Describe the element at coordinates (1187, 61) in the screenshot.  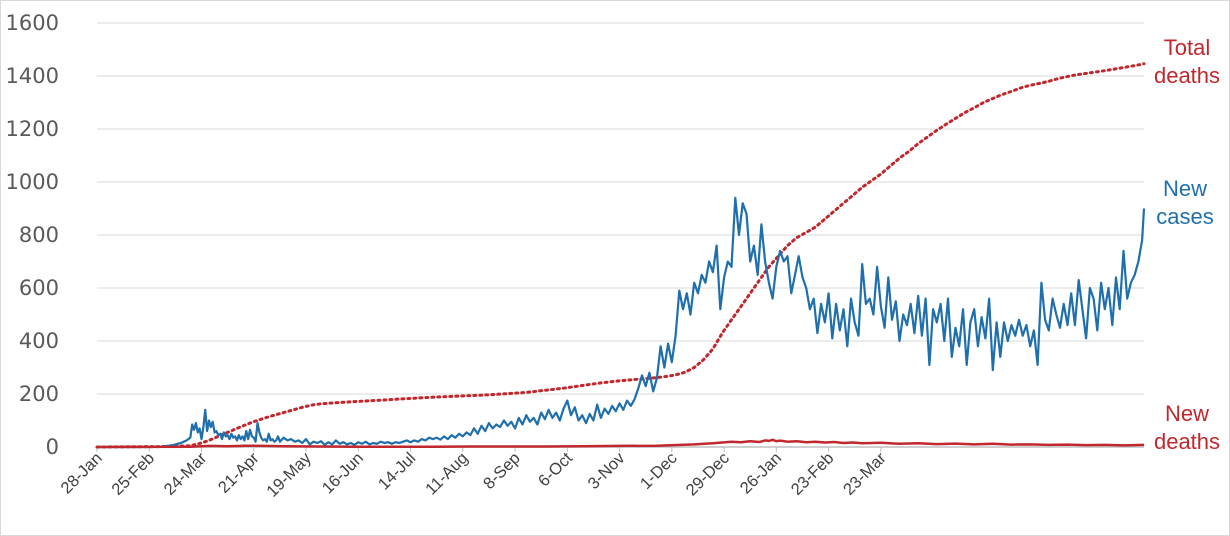
I see `total-deaths-label: Total deaths` at that location.